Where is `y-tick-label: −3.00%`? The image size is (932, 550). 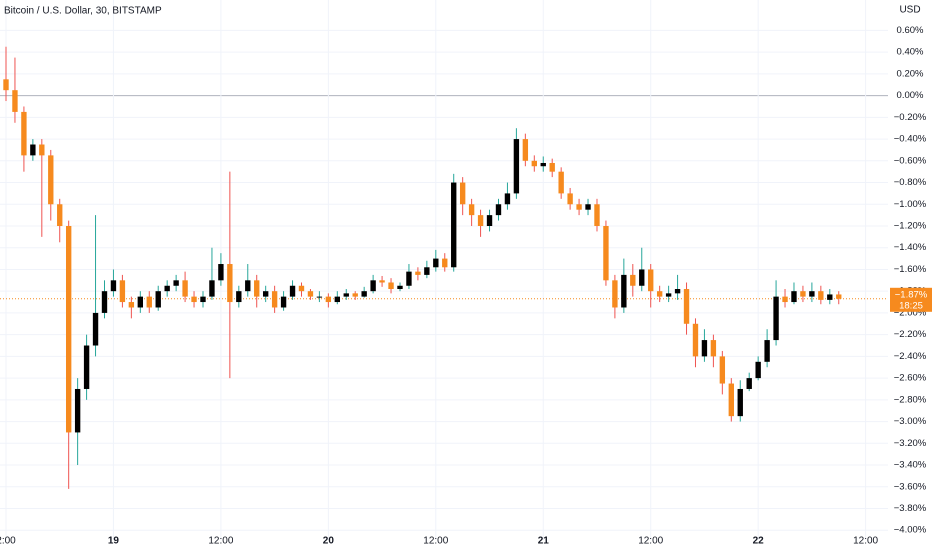 y-tick-label: −3.00% is located at coordinates (910, 421).